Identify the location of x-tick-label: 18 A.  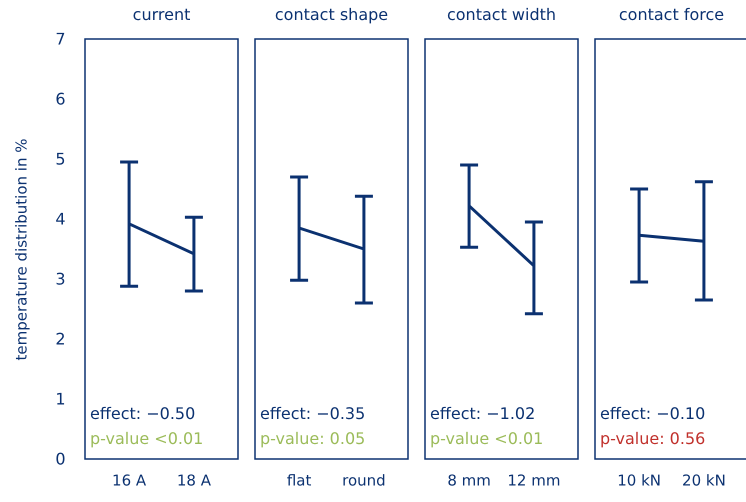
(194, 481).